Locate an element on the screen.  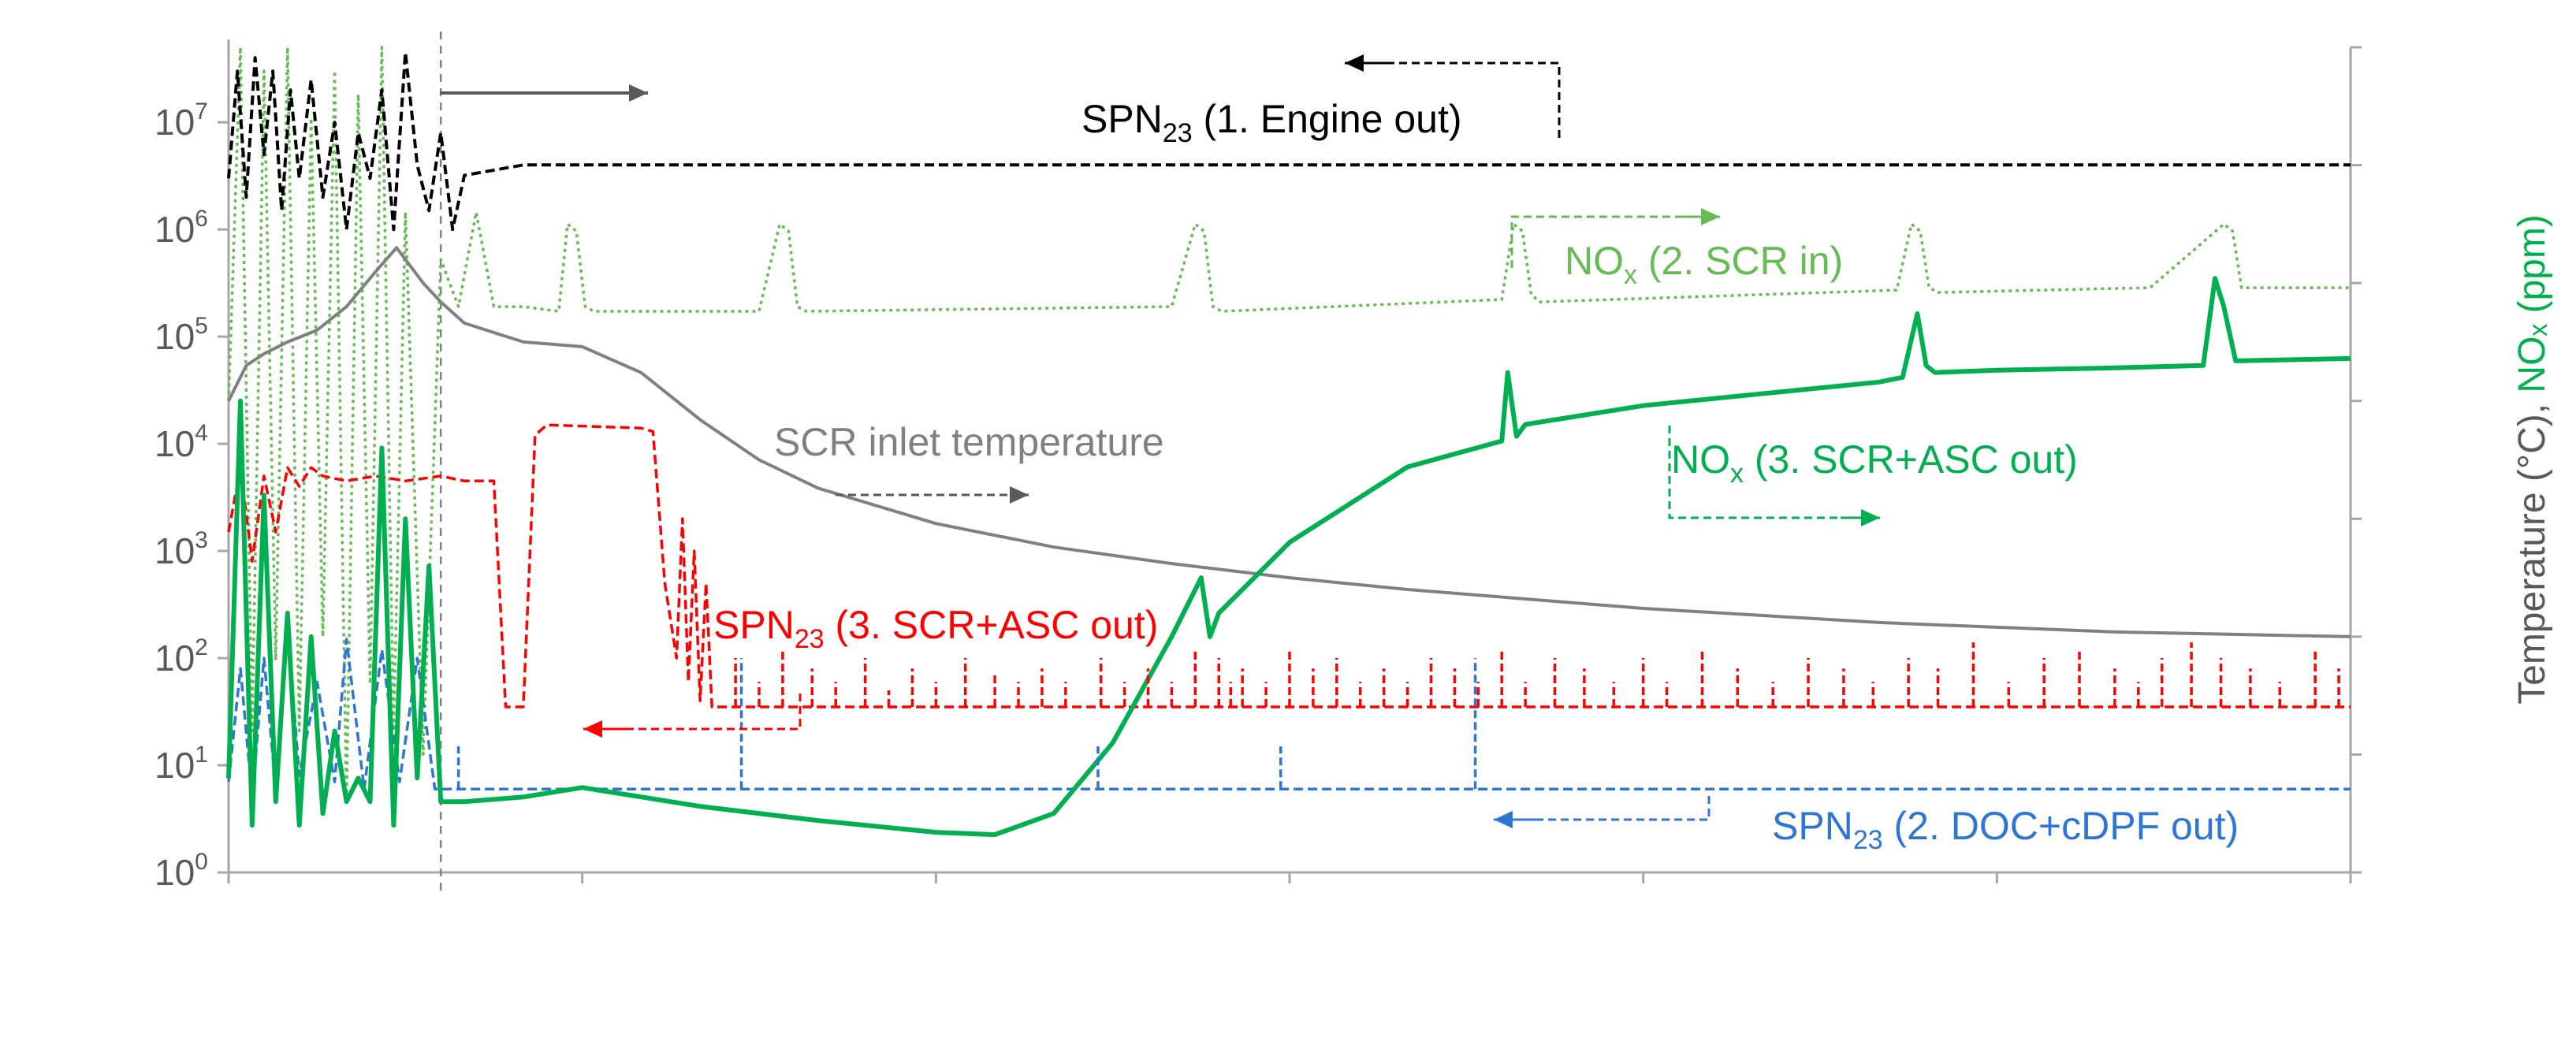
y-left-tick-label: 10⁴ is located at coordinates (181, 442).